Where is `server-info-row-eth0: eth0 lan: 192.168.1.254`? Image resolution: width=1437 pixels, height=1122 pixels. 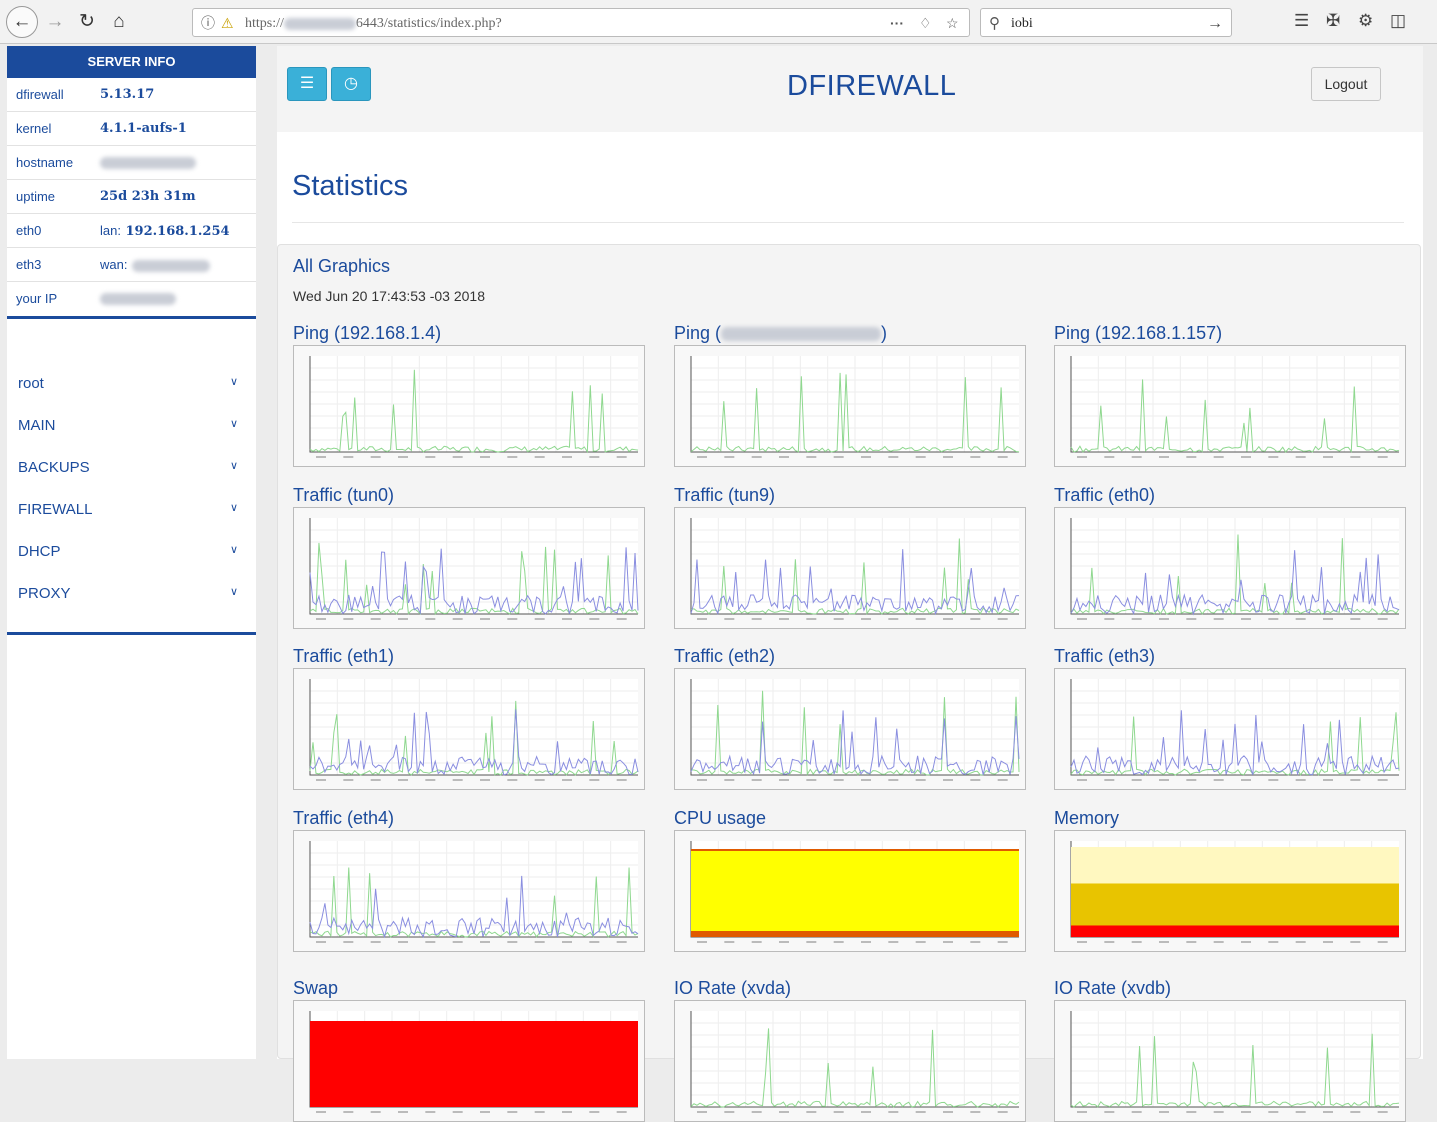 server-info-row-eth0: eth0 lan: 192.168.1.254 is located at coordinates (131, 231).